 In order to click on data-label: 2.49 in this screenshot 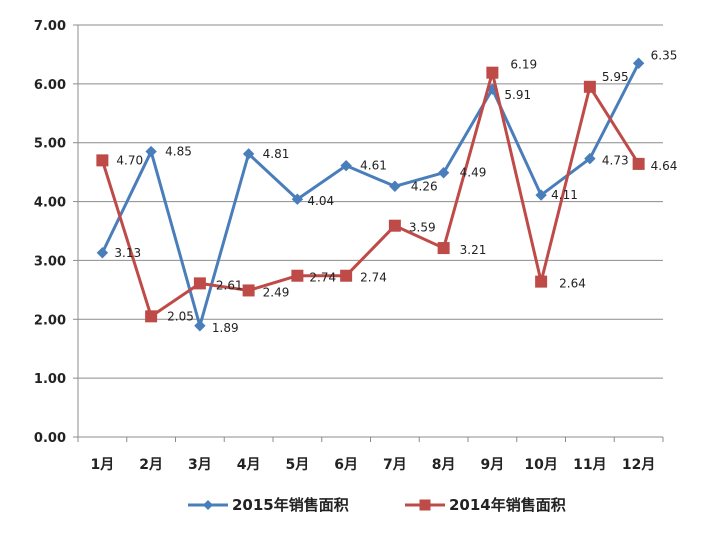, I will do `click(276, 292)`.